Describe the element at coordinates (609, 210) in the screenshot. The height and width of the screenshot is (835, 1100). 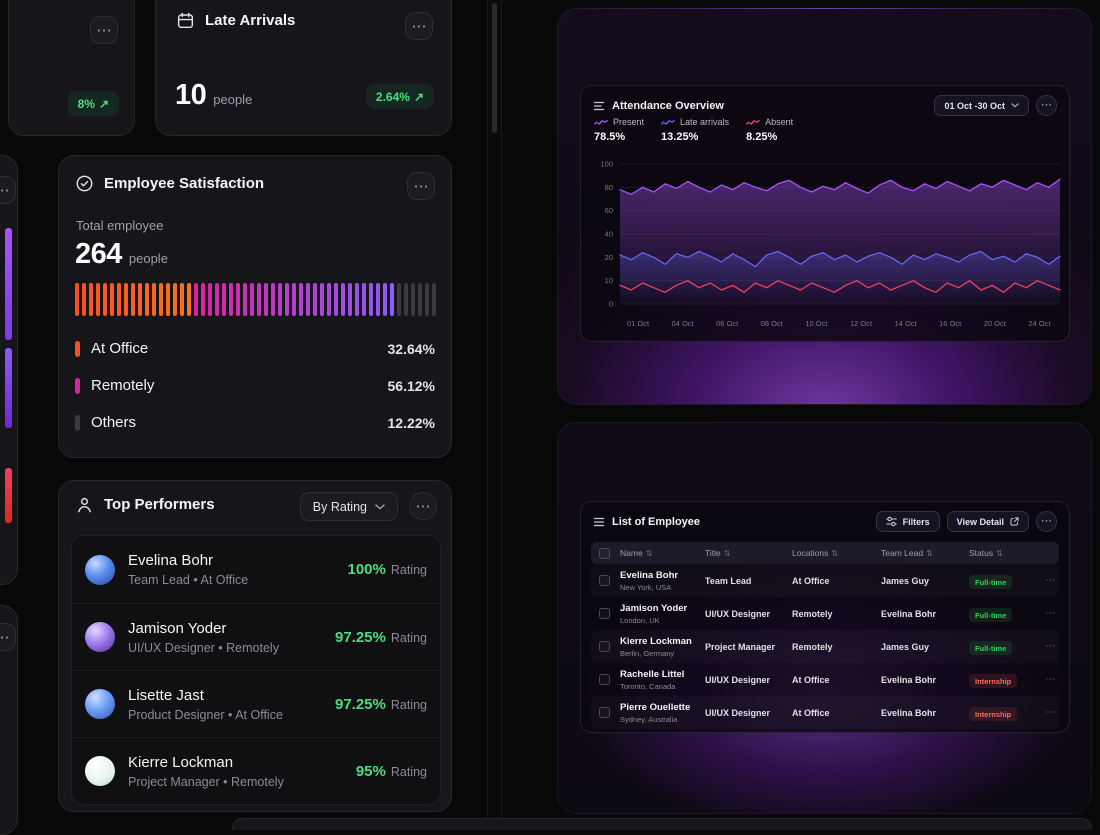
I see `svg-text: 60` at that location.